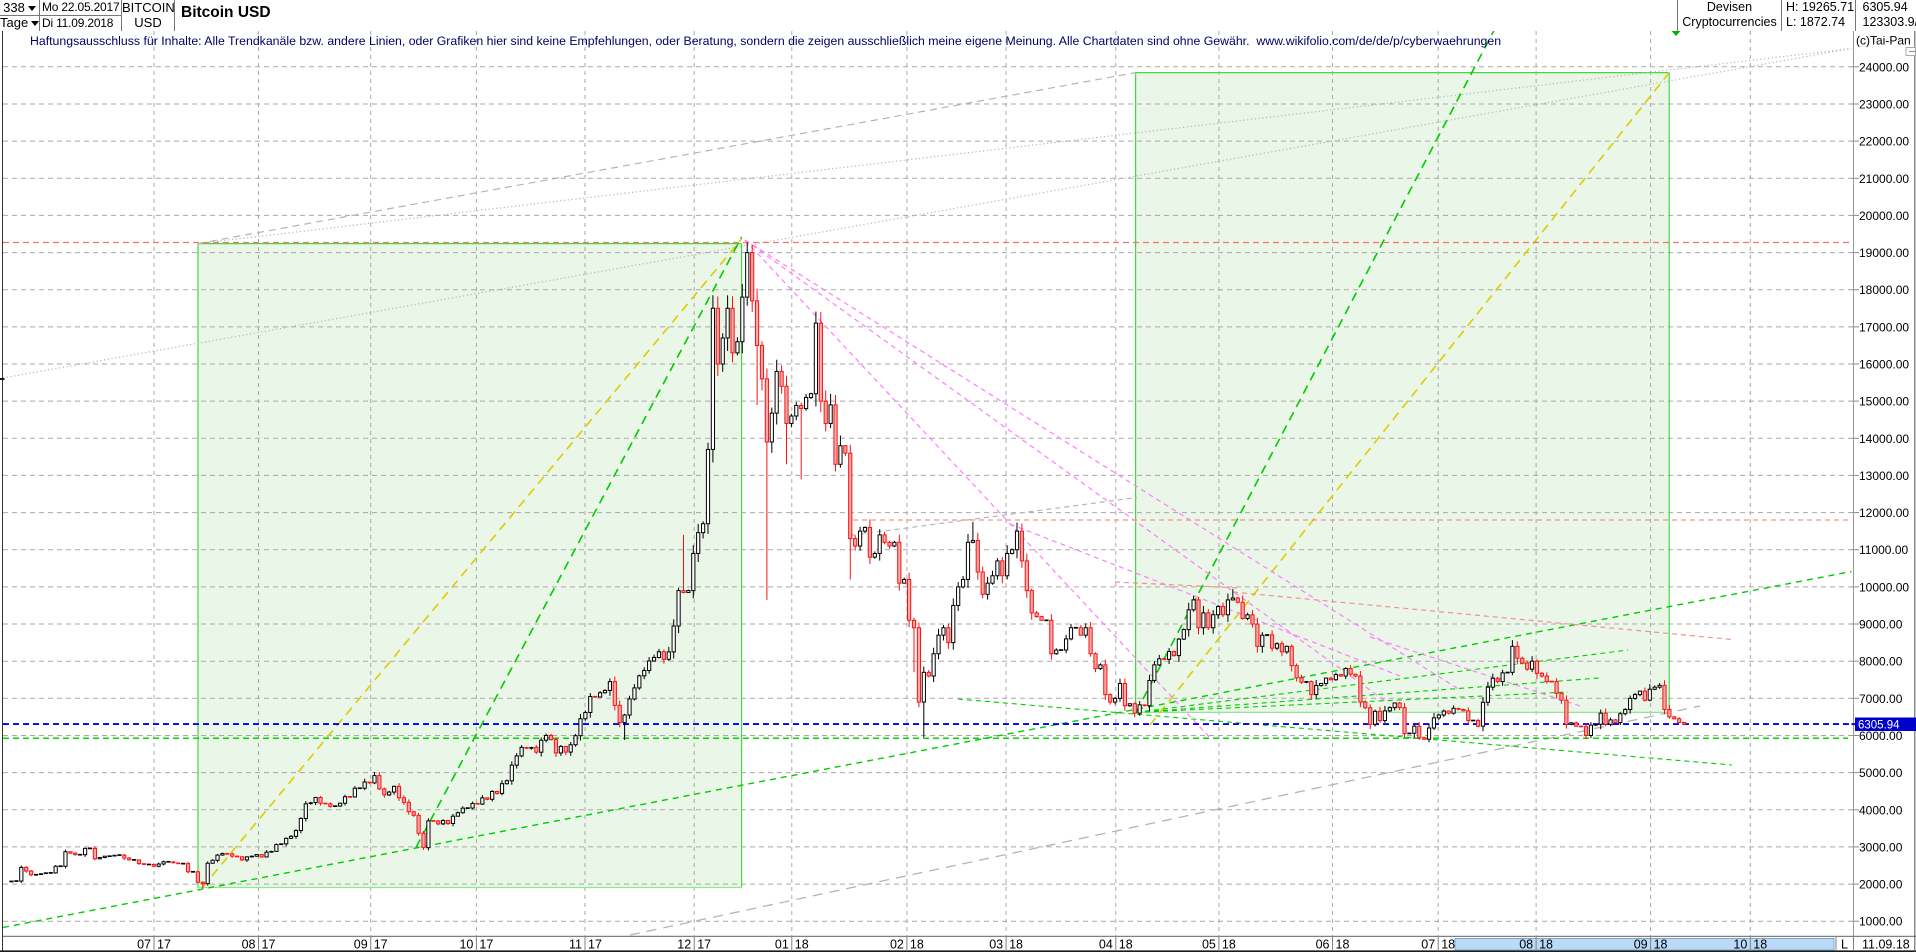  Describe the element at coordinates (1881, 662) in the screenshot. I see `svg-text: 8000.00` at that location.